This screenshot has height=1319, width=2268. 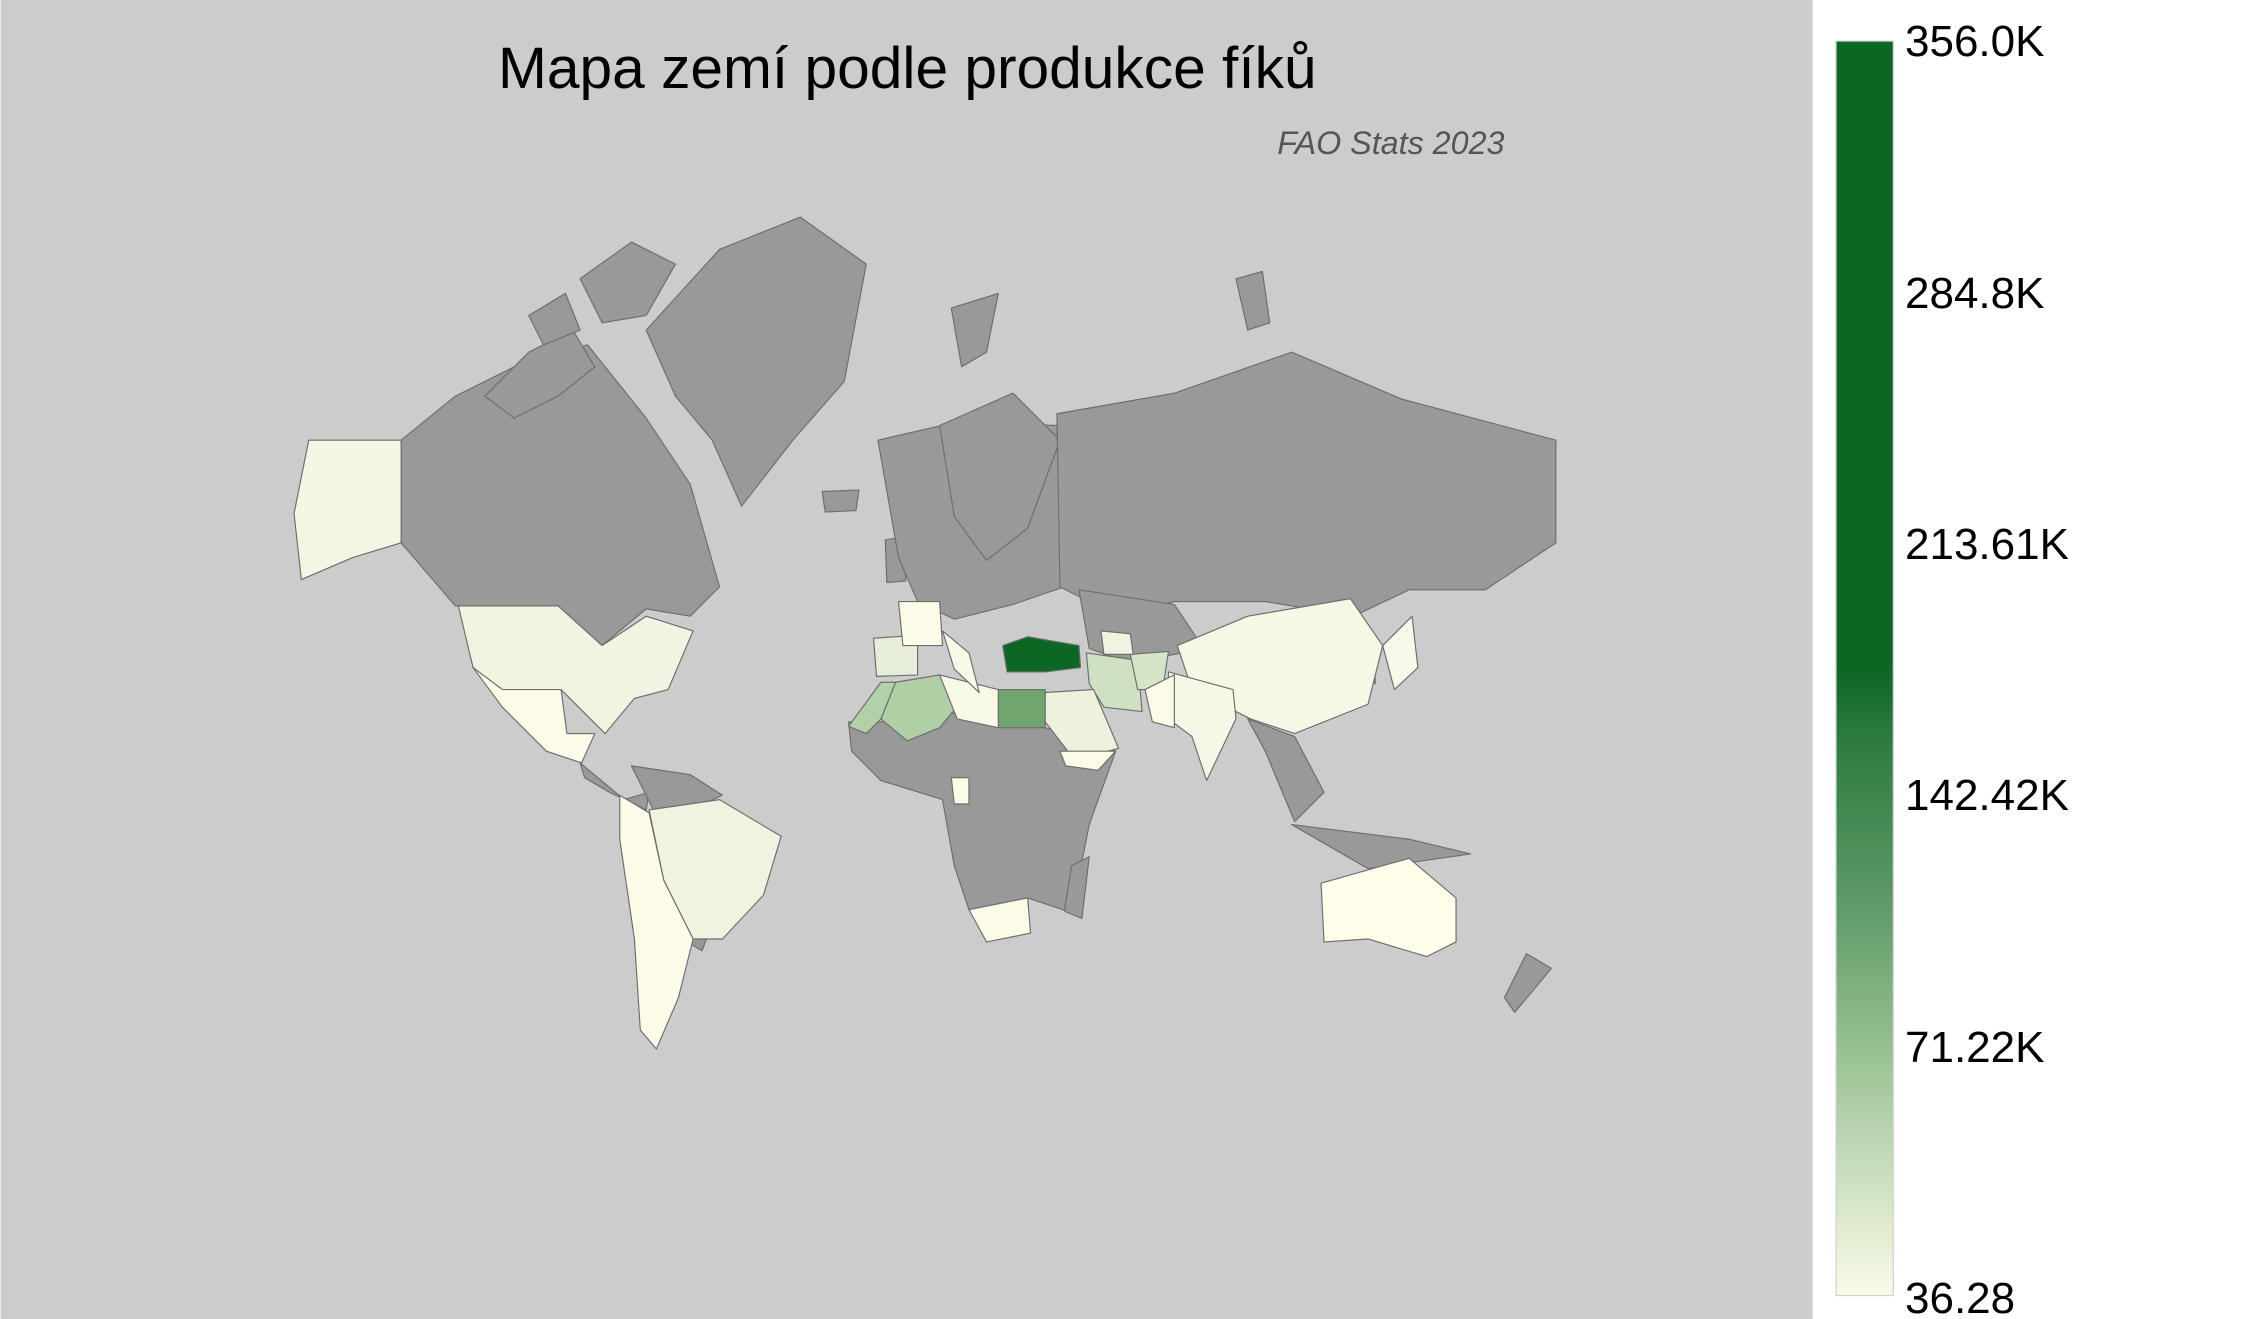 I want to click on country-yemen, so click(x=1088, y=760).